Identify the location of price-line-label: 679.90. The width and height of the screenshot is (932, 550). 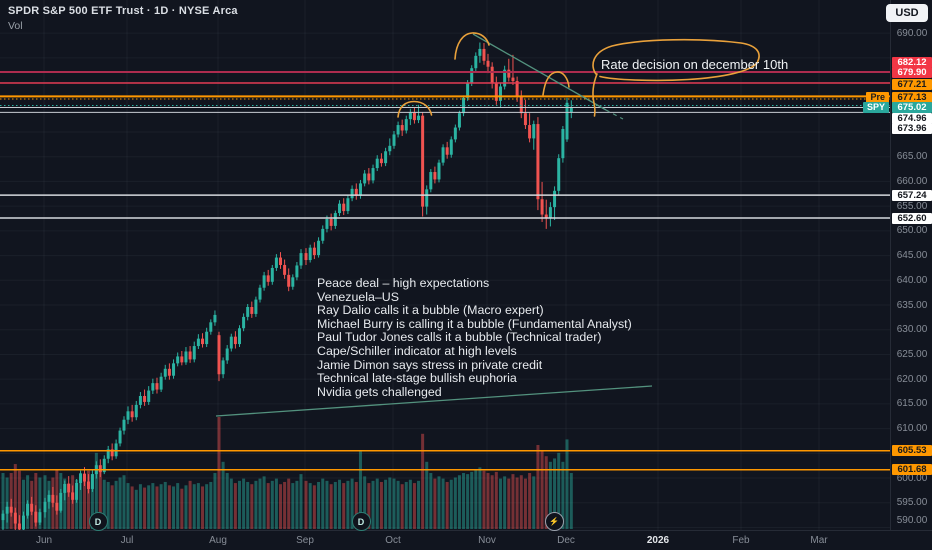
(912, 72).